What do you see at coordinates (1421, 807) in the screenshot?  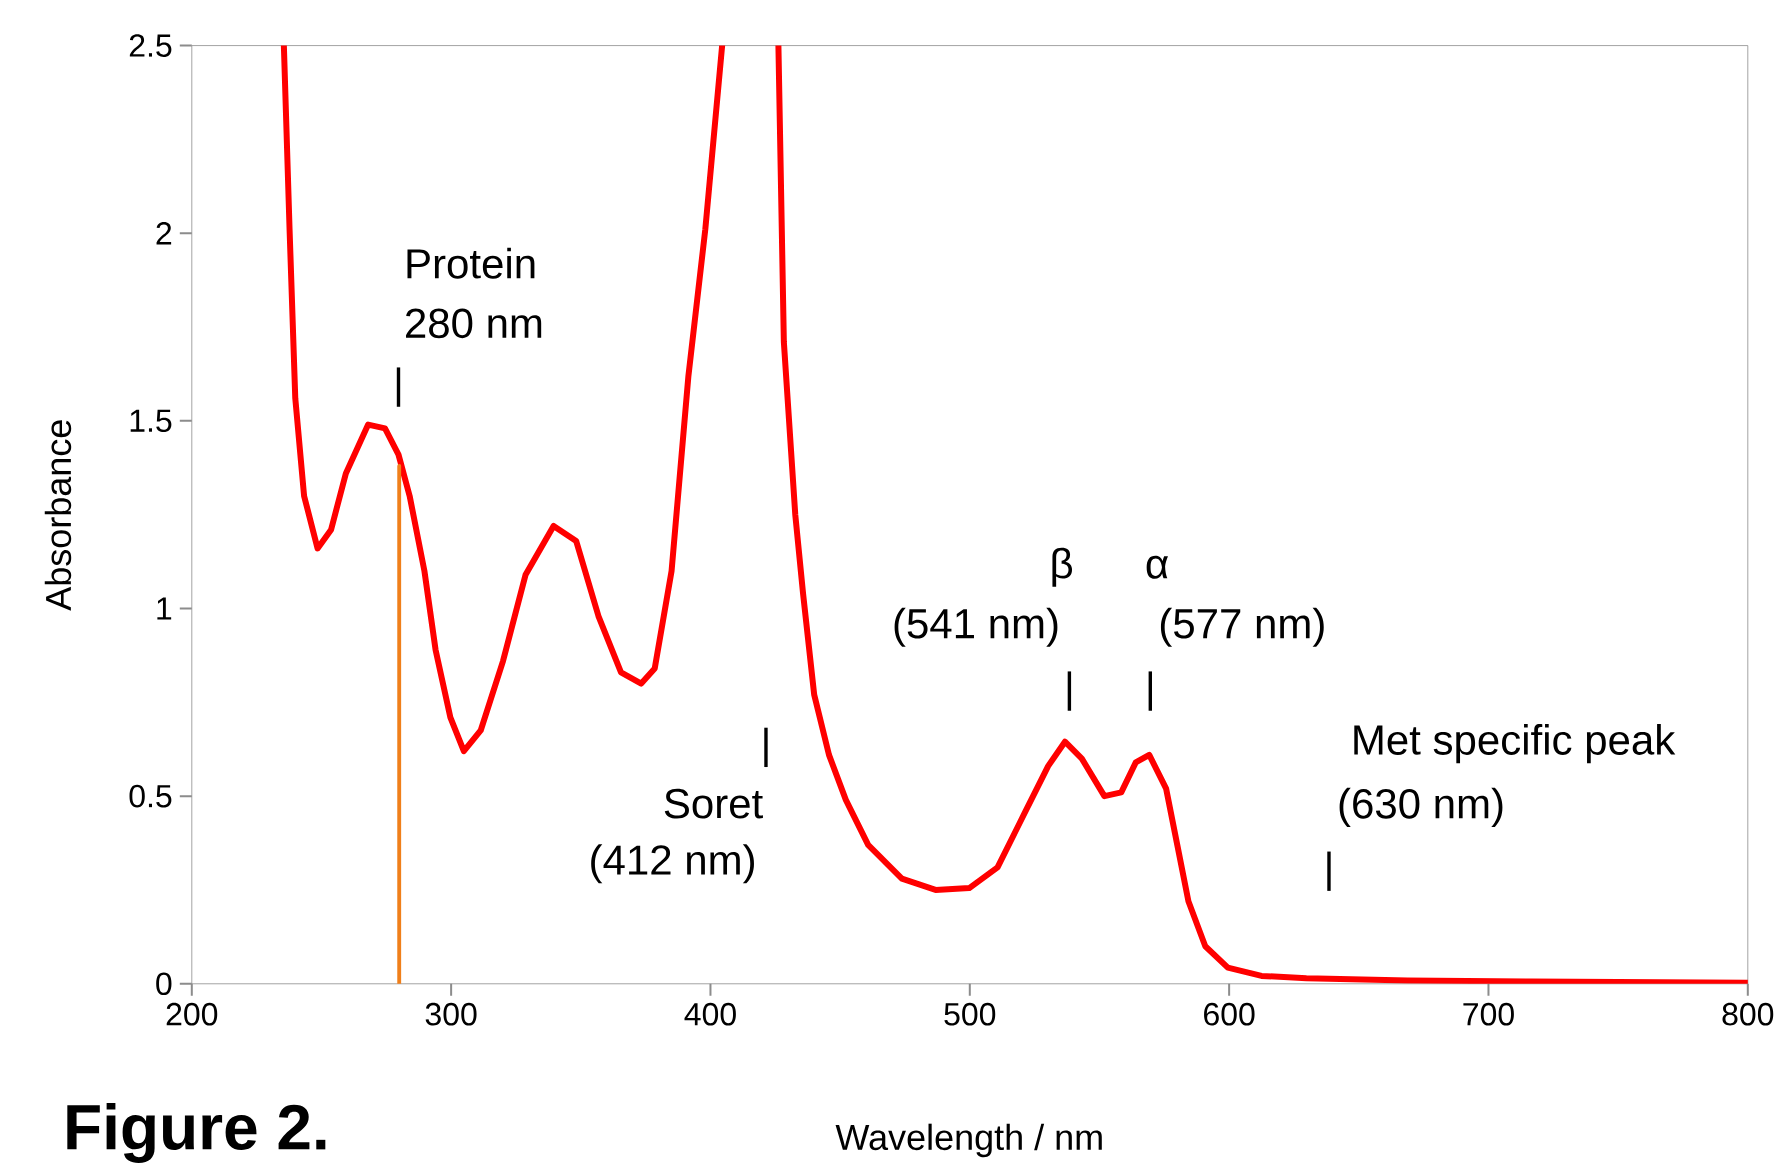 I see `annotation: (630 nm)` at bounding box center [1421, 807].